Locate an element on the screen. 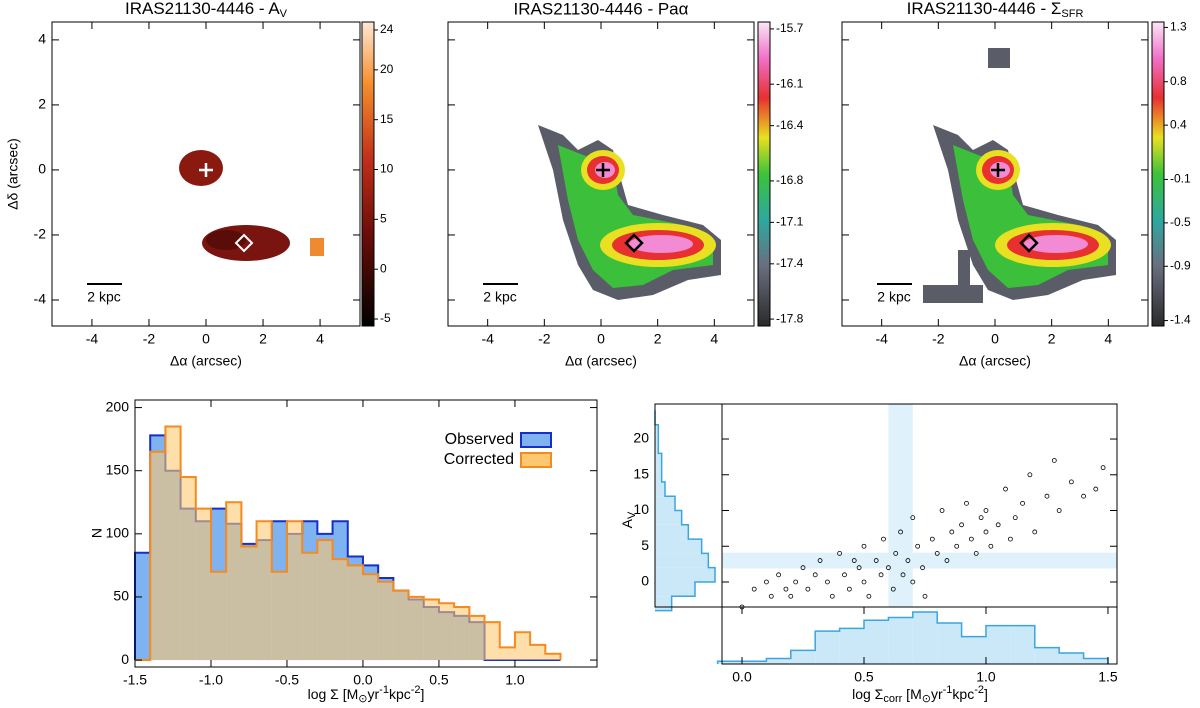  y-tick-label: 150 is located at coordinates (118, 469).